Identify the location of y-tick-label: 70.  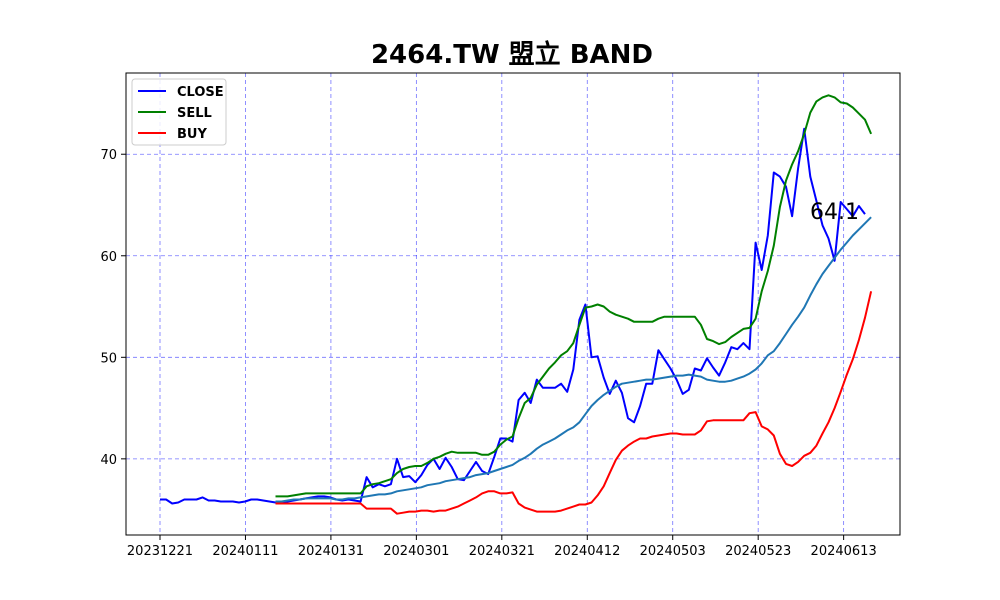
(108, 155).